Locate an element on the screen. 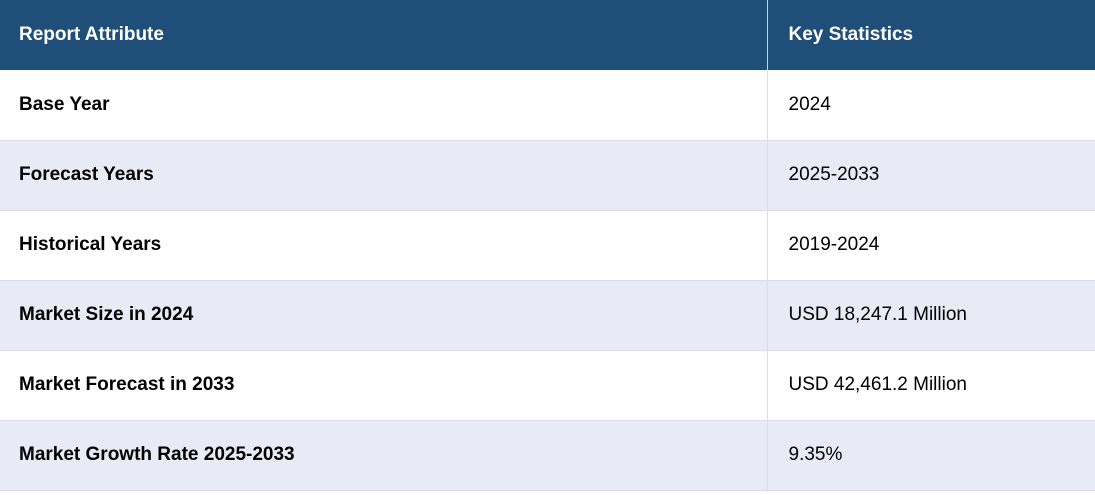 The width and height of the screenshot is (1095, 495). table-header-row: Report Attribute Key Statistics is located at coordinates (547, 35).